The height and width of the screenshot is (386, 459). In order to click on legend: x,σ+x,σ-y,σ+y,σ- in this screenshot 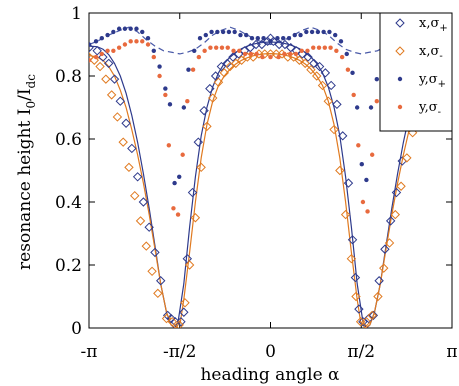, I will do `click(416, 72)`.